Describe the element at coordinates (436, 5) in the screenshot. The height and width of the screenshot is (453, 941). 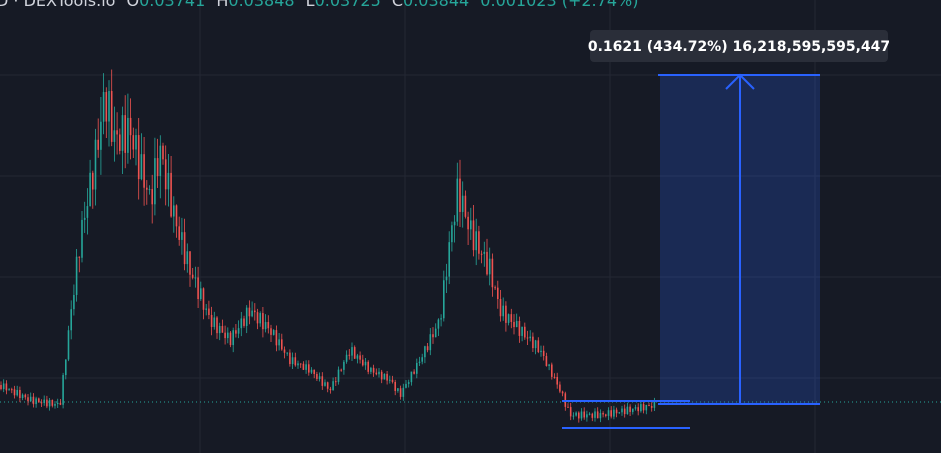
I see `ohlc-value: 0.03844` at that location.